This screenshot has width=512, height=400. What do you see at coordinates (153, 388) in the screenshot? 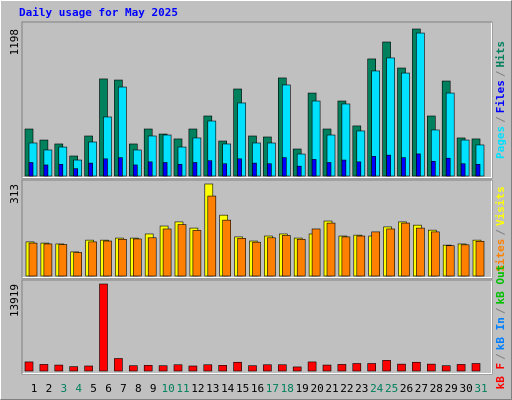
I see `x-tick-label: 9` at bounding box center [153, 388].